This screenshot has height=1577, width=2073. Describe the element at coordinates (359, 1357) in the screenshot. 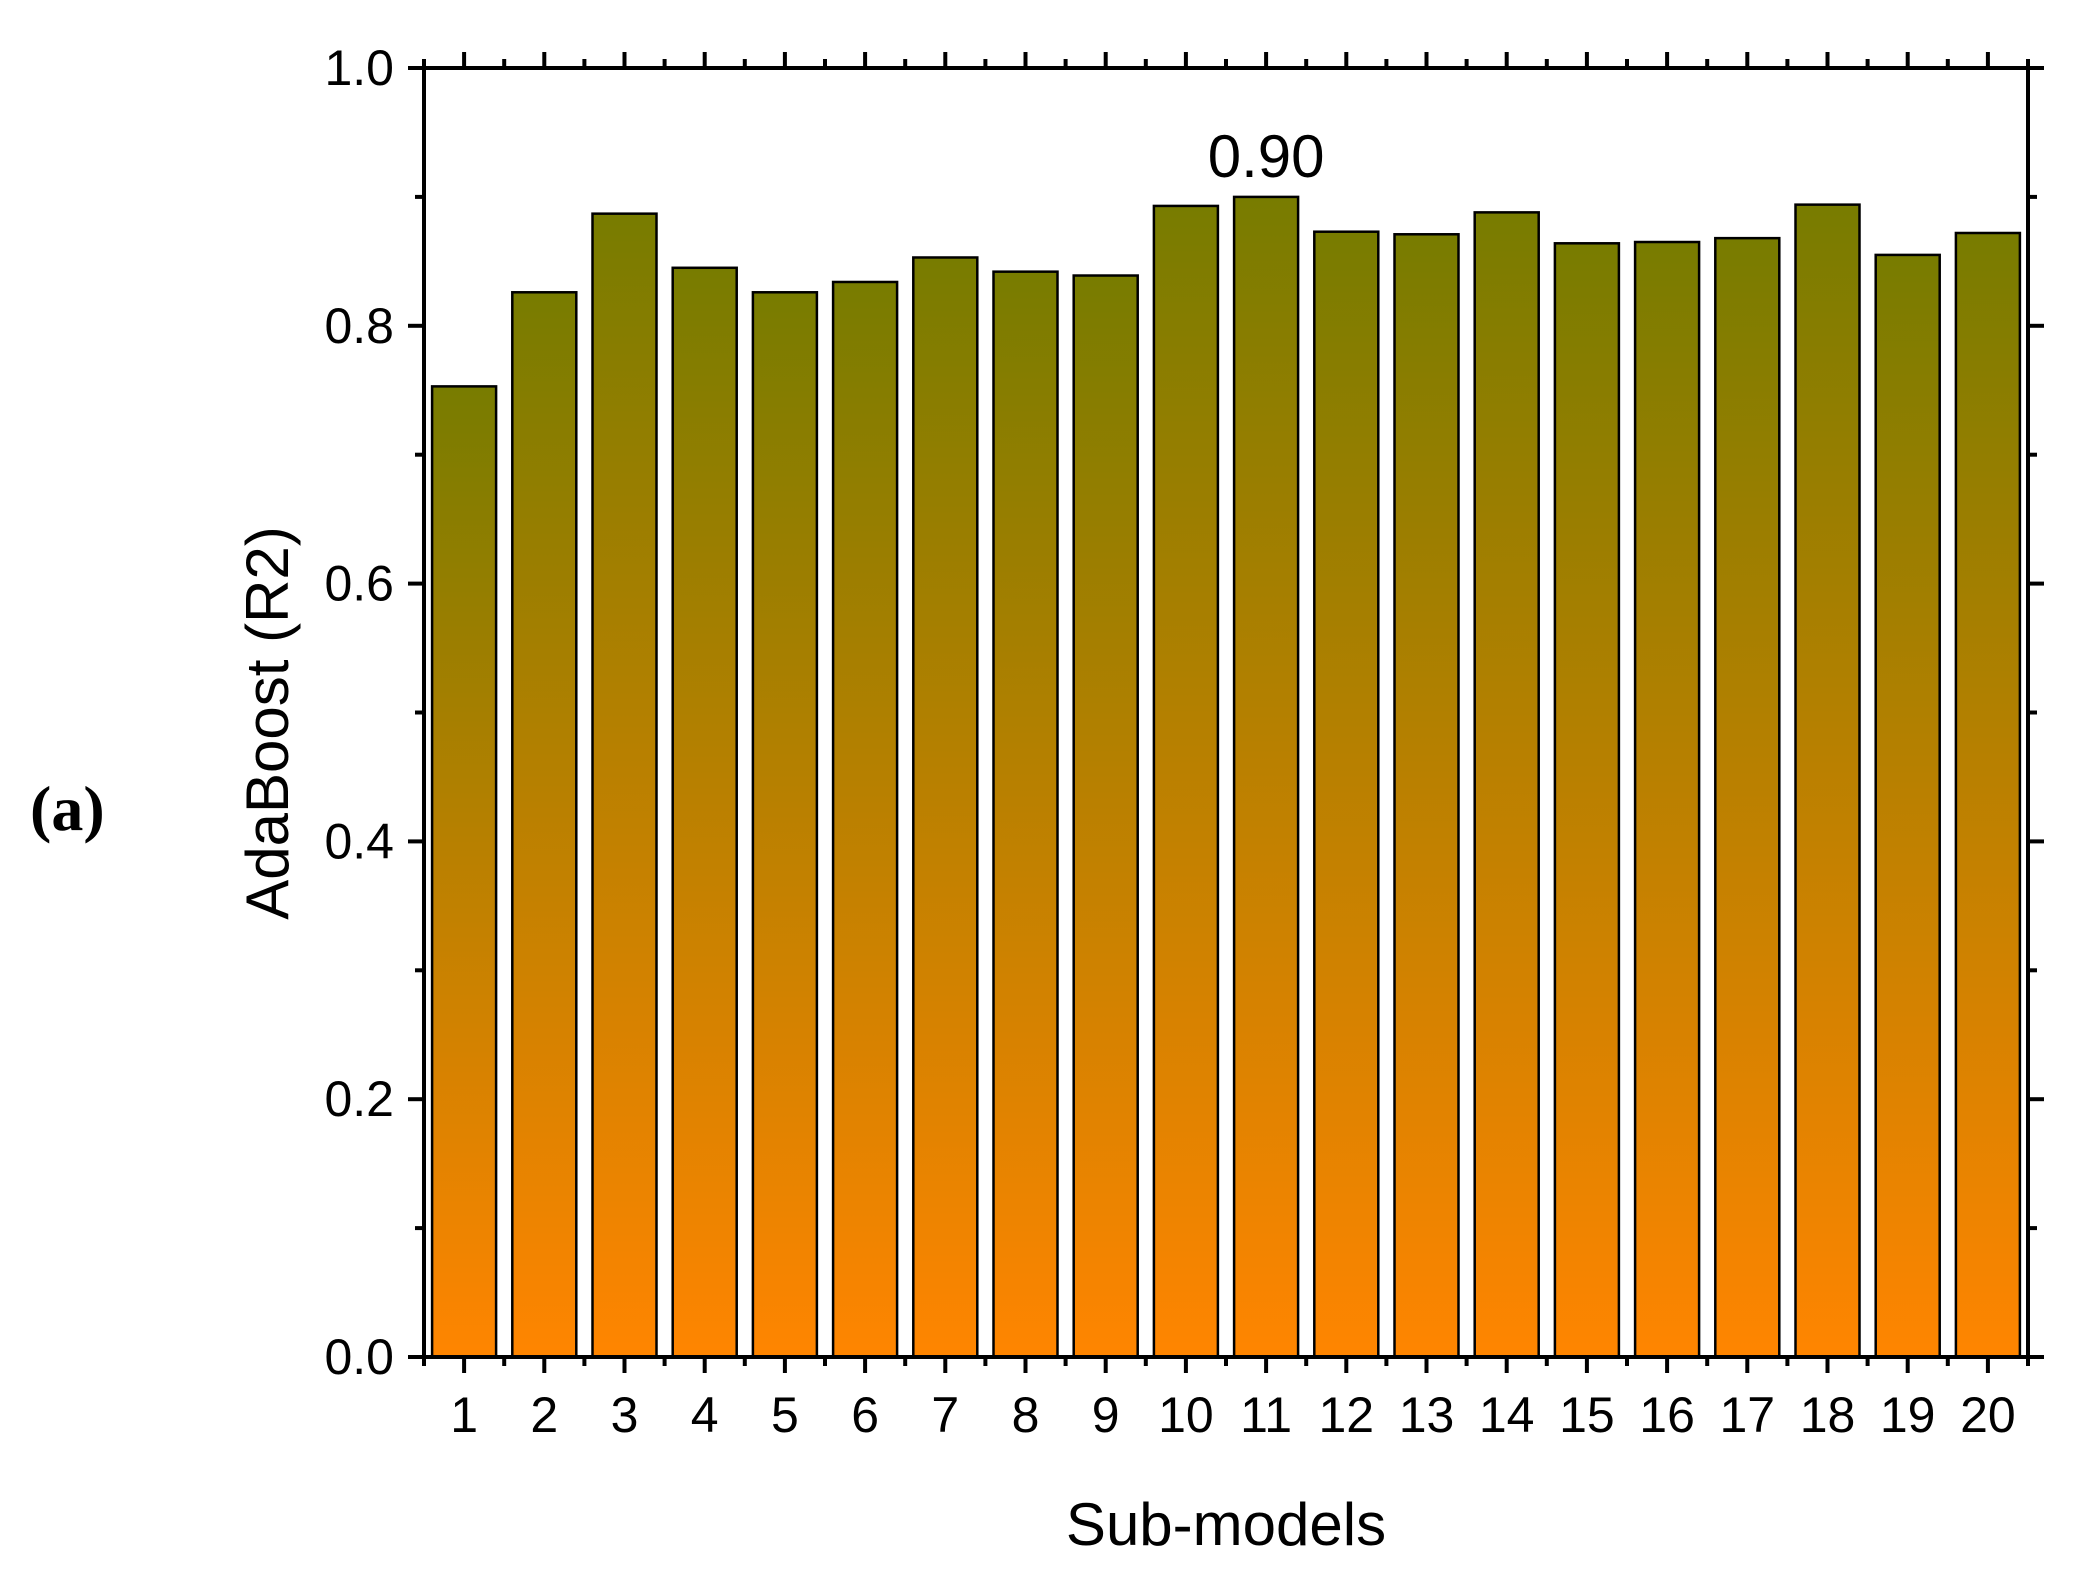

I see `y-tick-label: 0.0` at that location.